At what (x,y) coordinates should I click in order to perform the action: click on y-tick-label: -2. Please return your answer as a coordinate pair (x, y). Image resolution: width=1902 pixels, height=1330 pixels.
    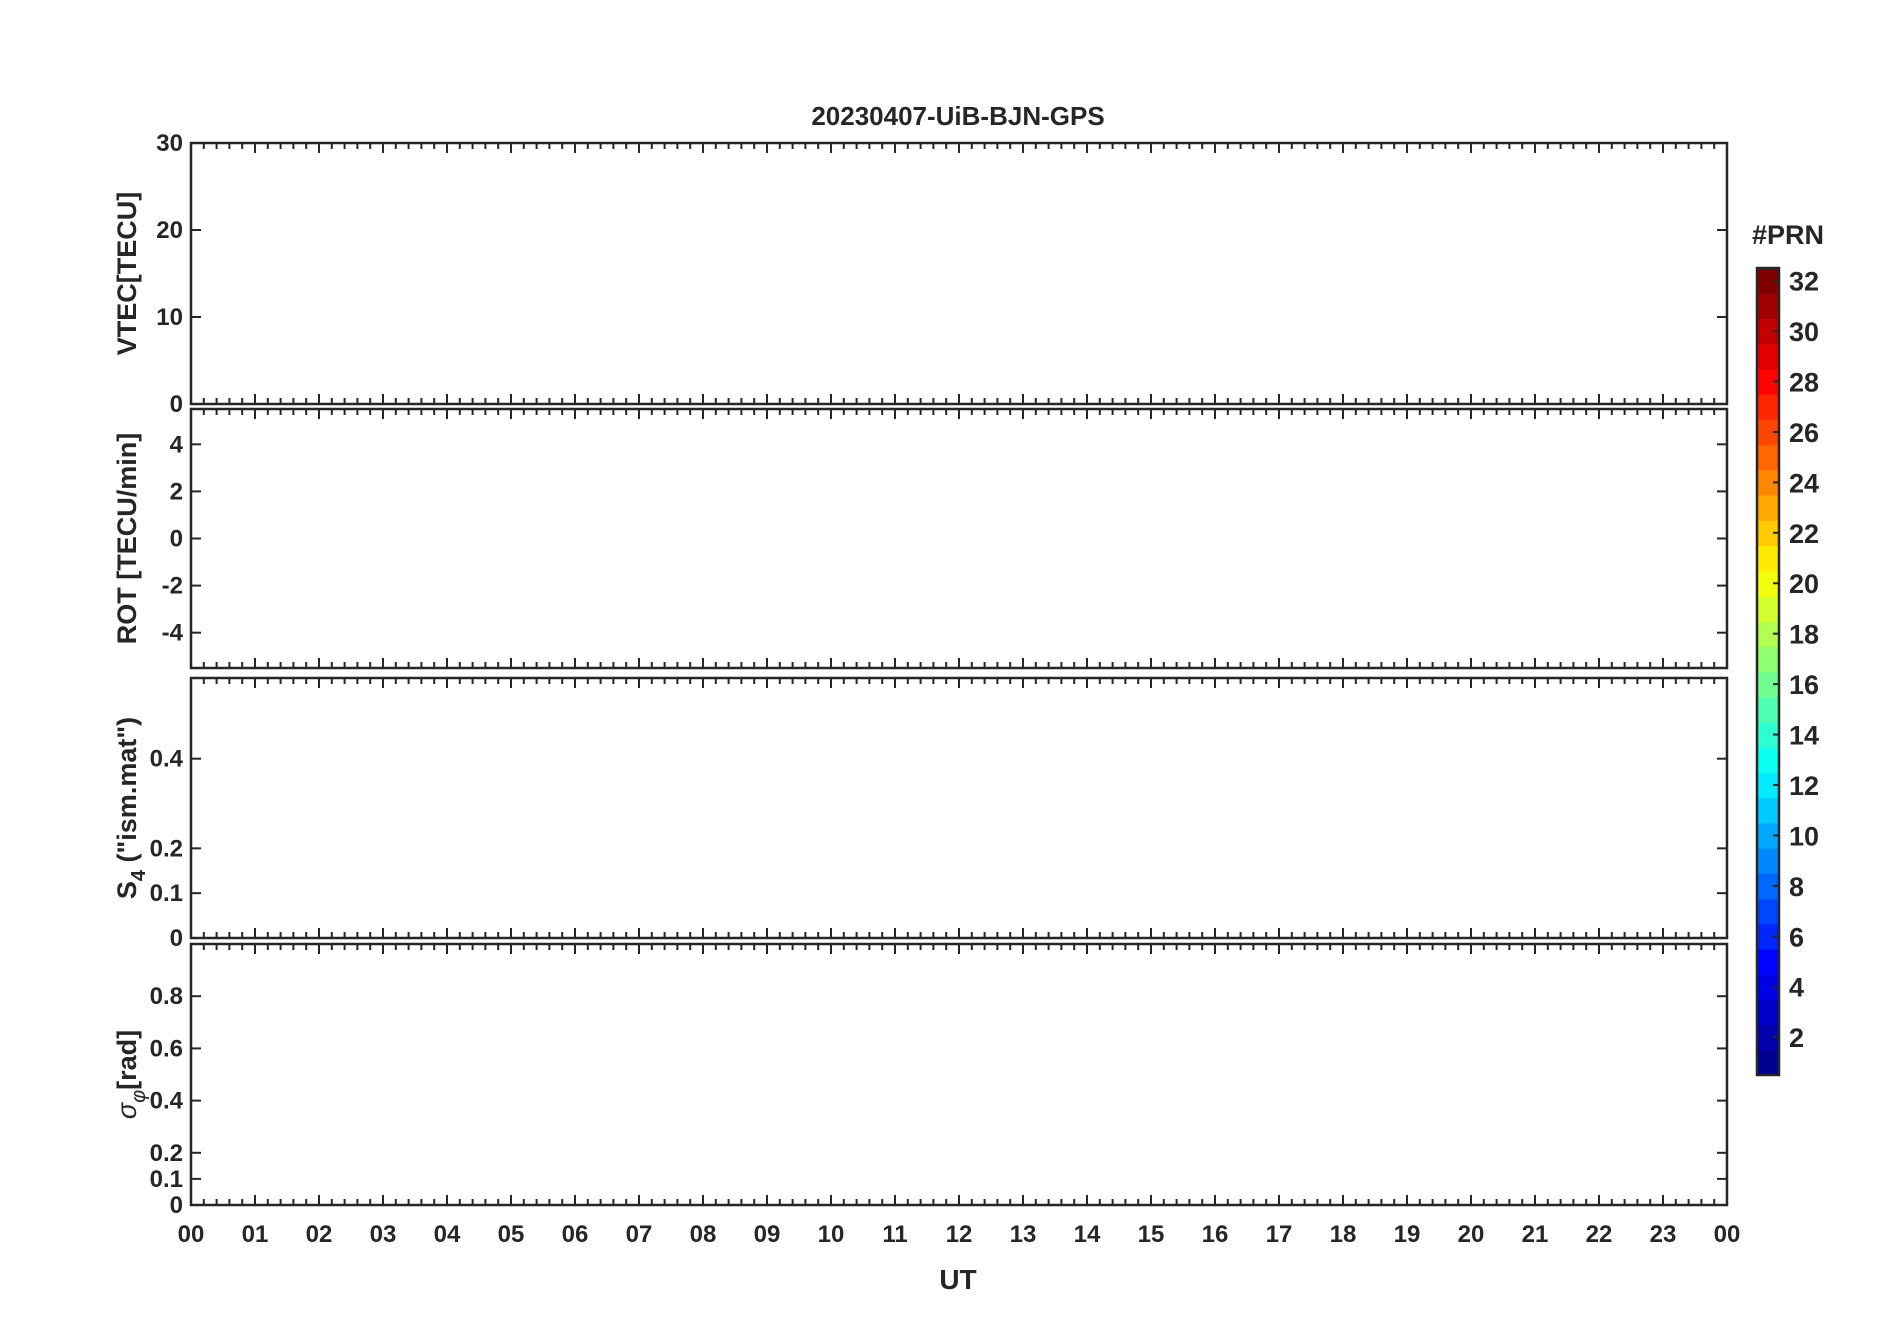
    Looking at the image, I should click on (172, 586).